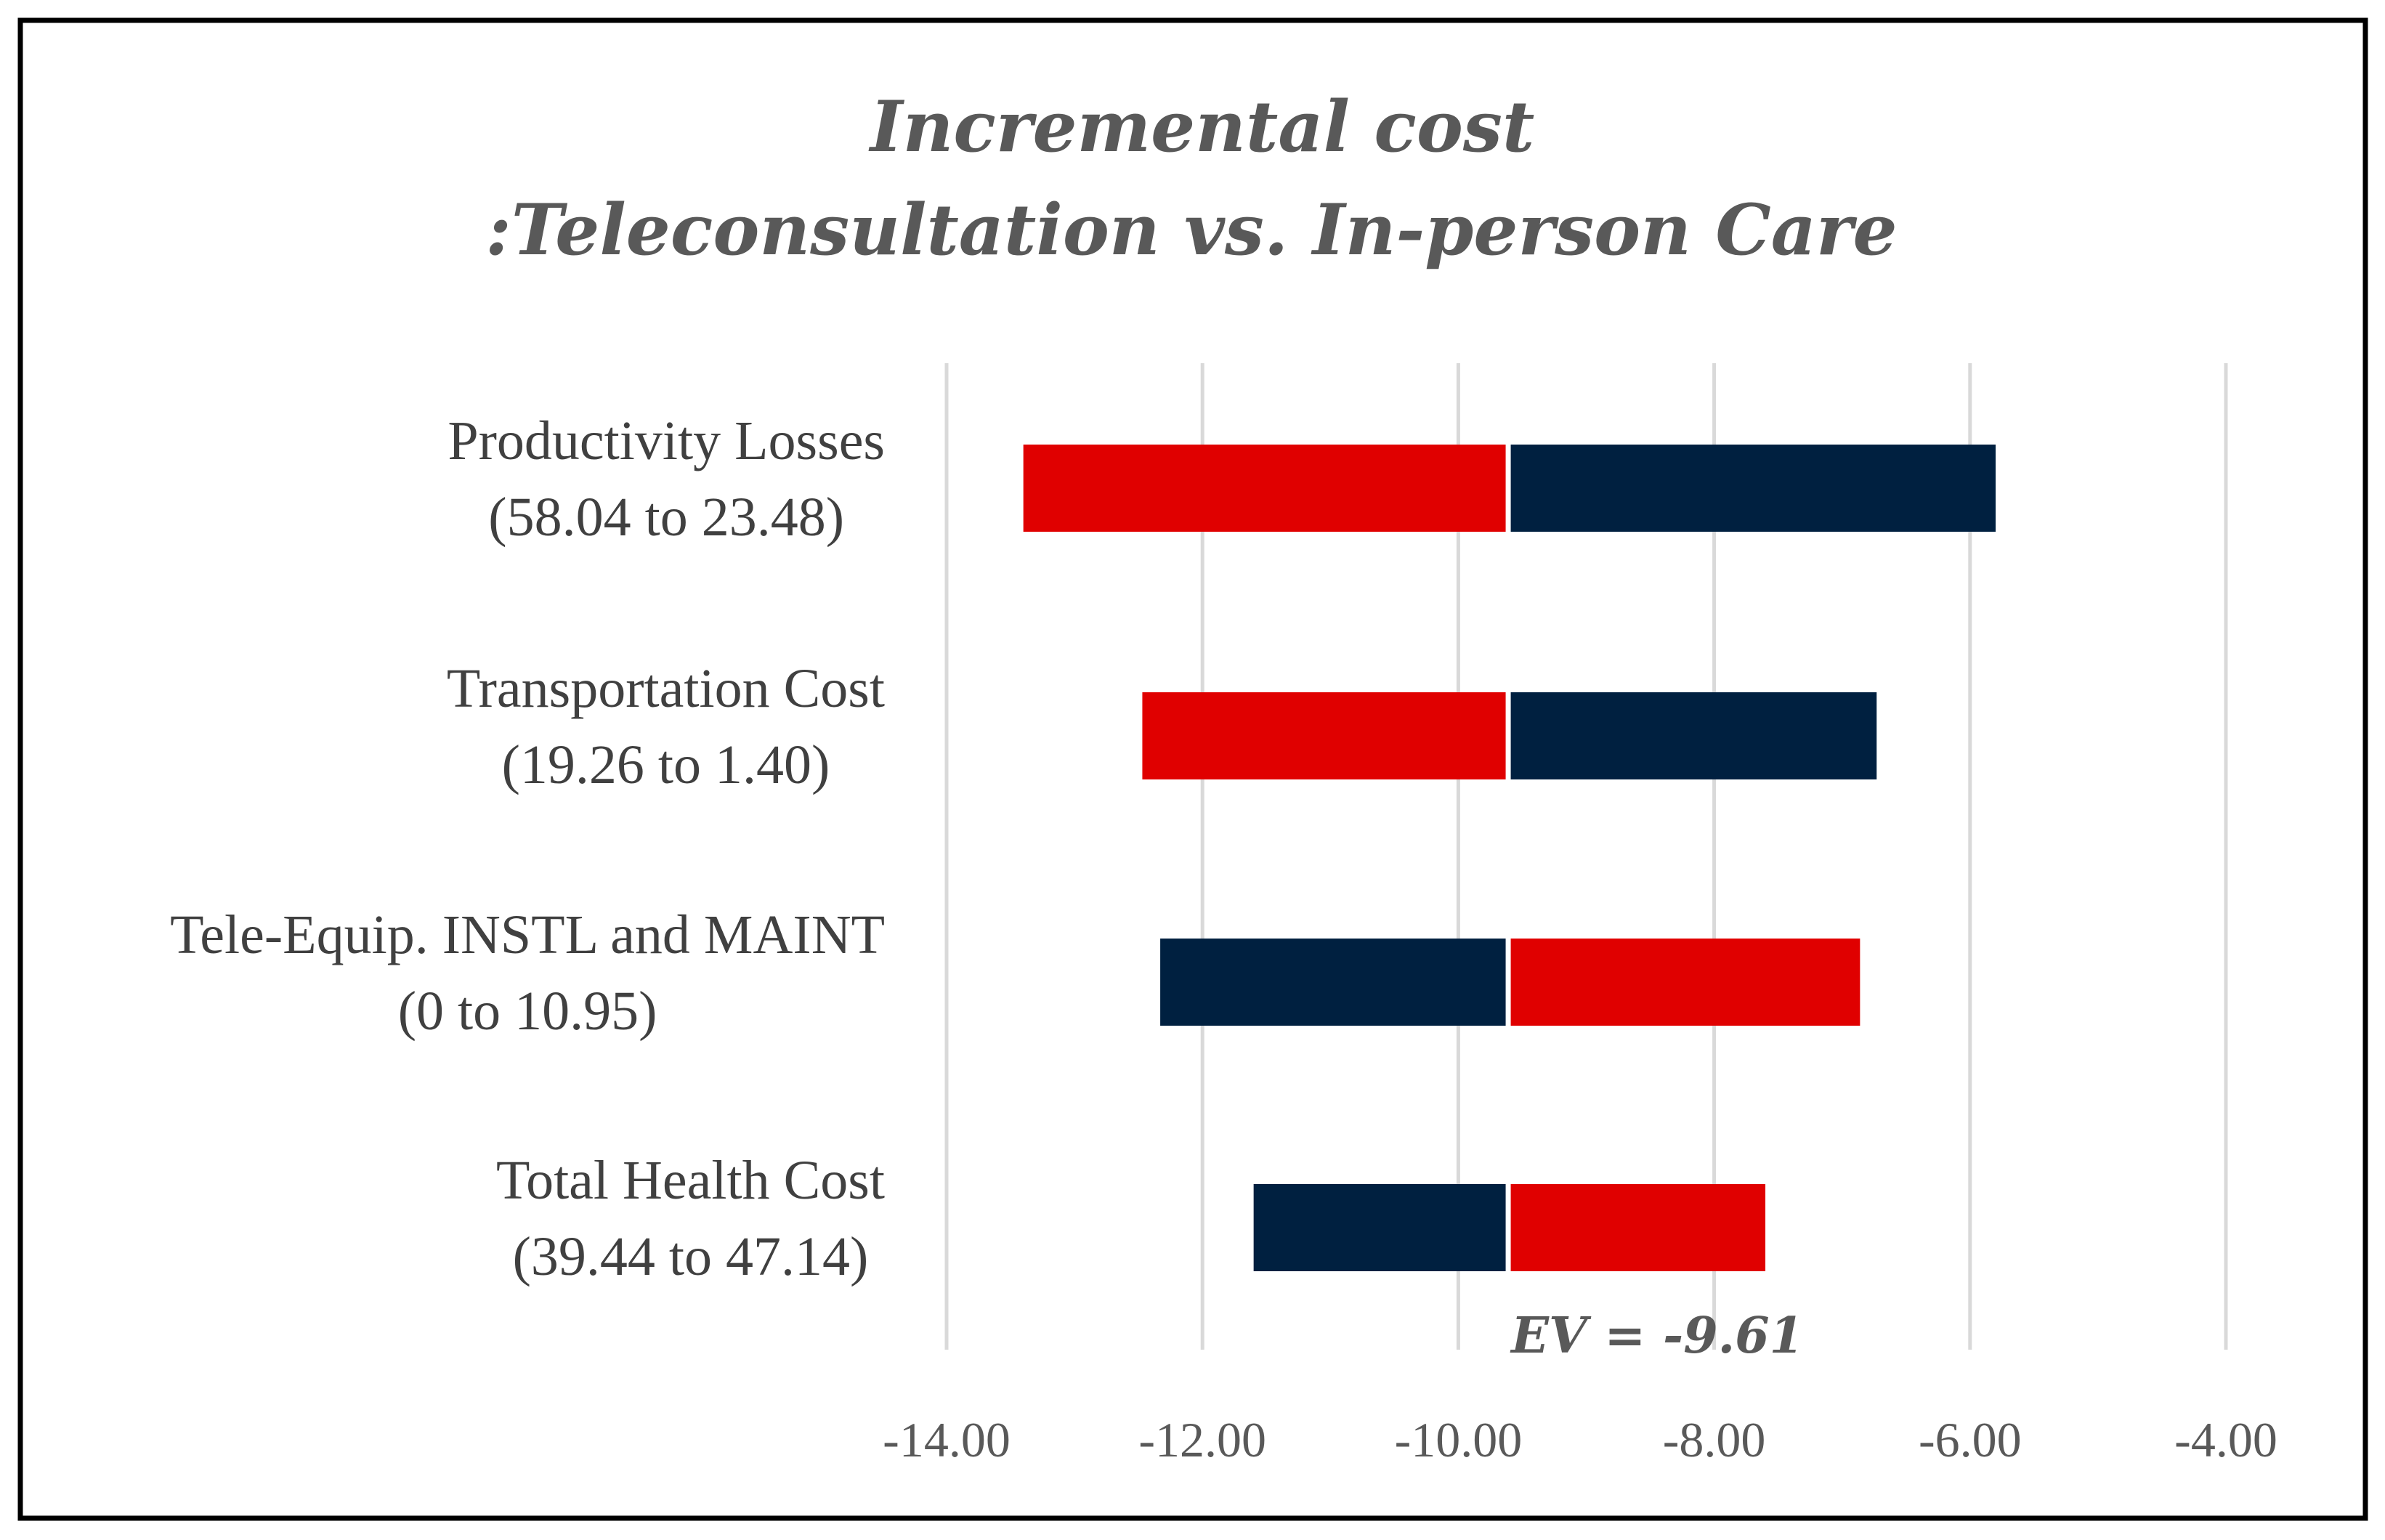  Describe the element at coordinates (1459, 1439) in the screenshot. I see `x-tick-label-2: -10.00` at that location.